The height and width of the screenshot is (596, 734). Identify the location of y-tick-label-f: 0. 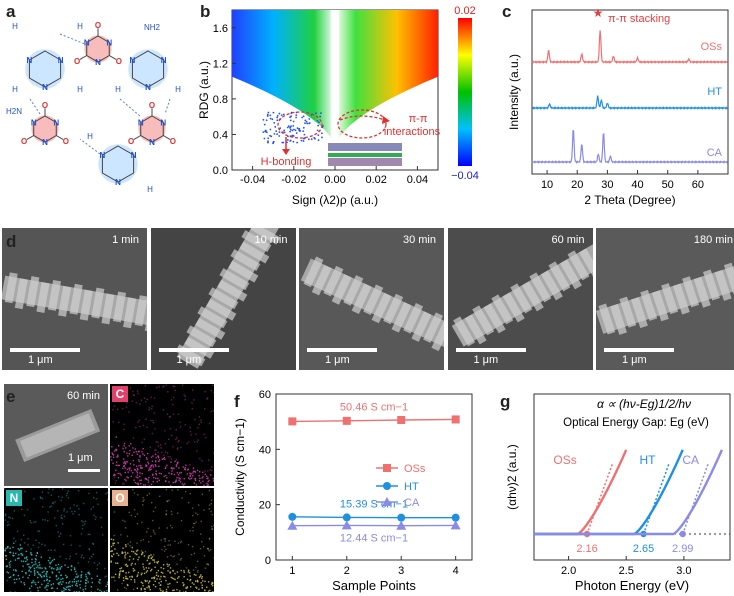
(268, 561).